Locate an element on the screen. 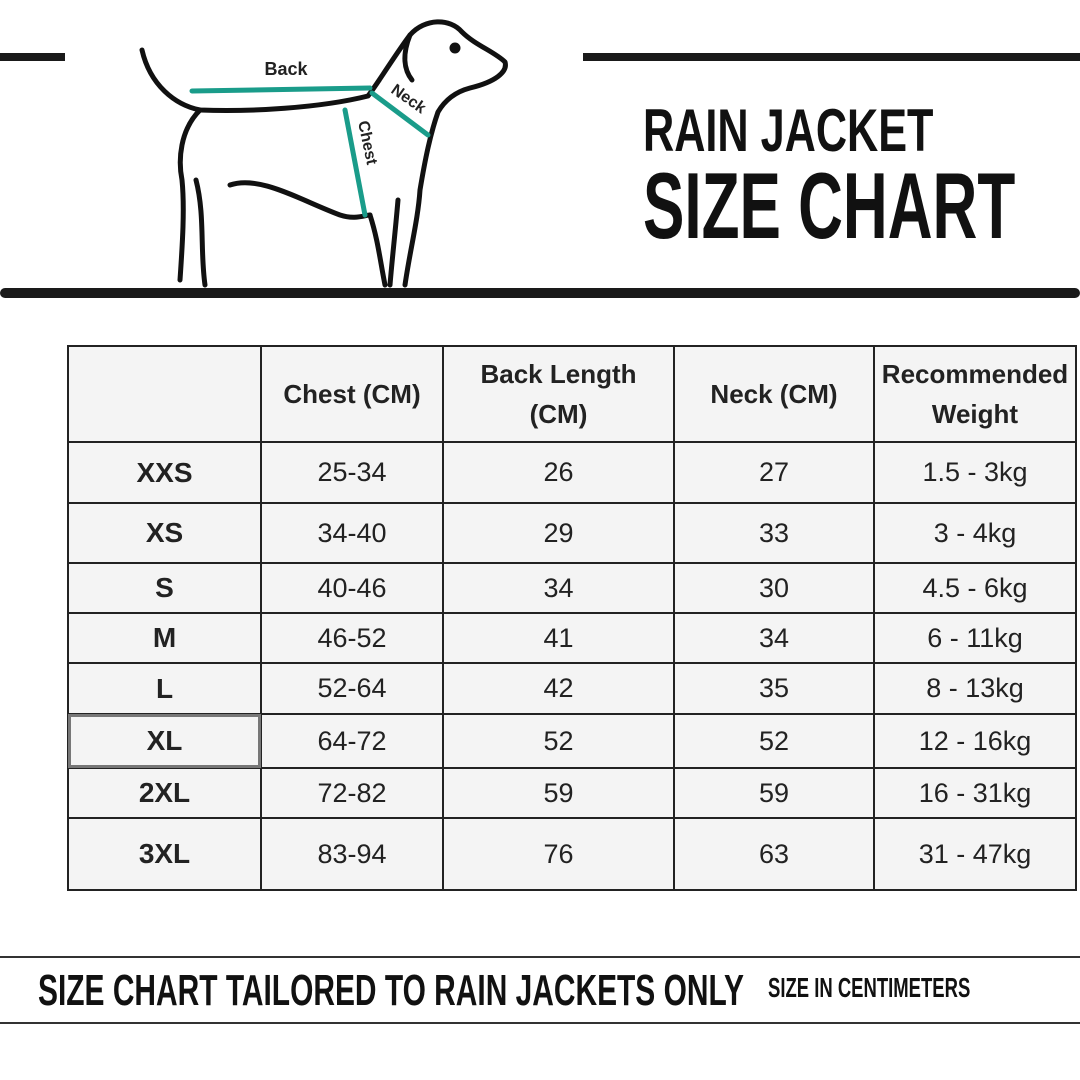  chest-label: Chest is located at coordinates (367, 143).